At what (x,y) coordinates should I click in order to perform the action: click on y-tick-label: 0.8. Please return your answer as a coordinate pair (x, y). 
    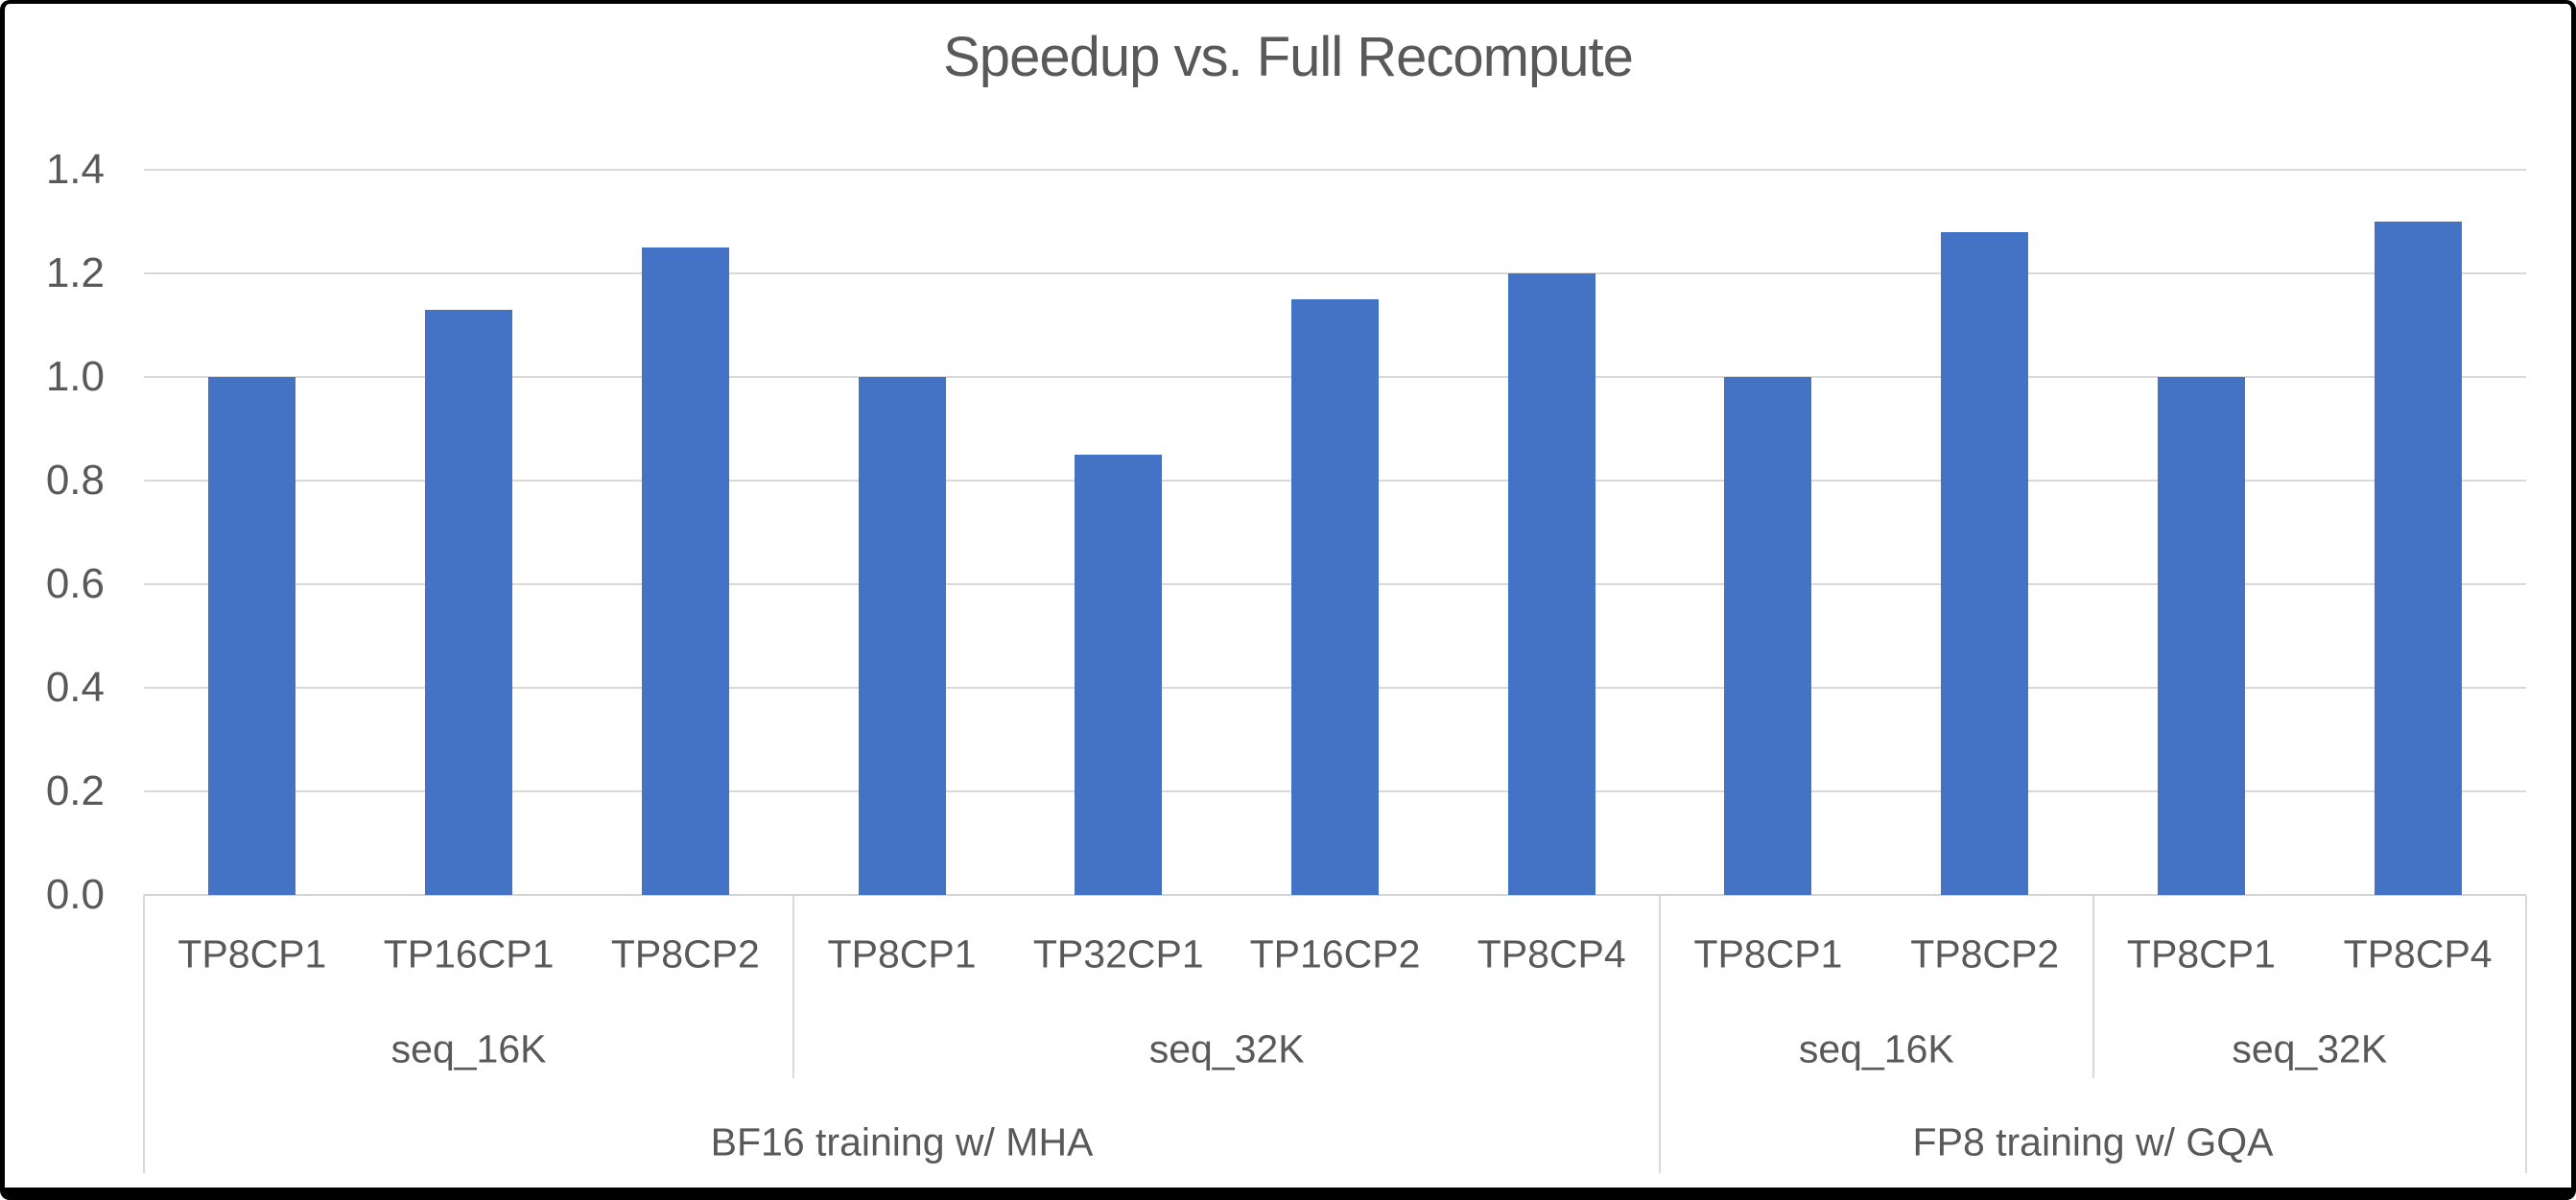
    Looking at the image, I should click on (75, 480).